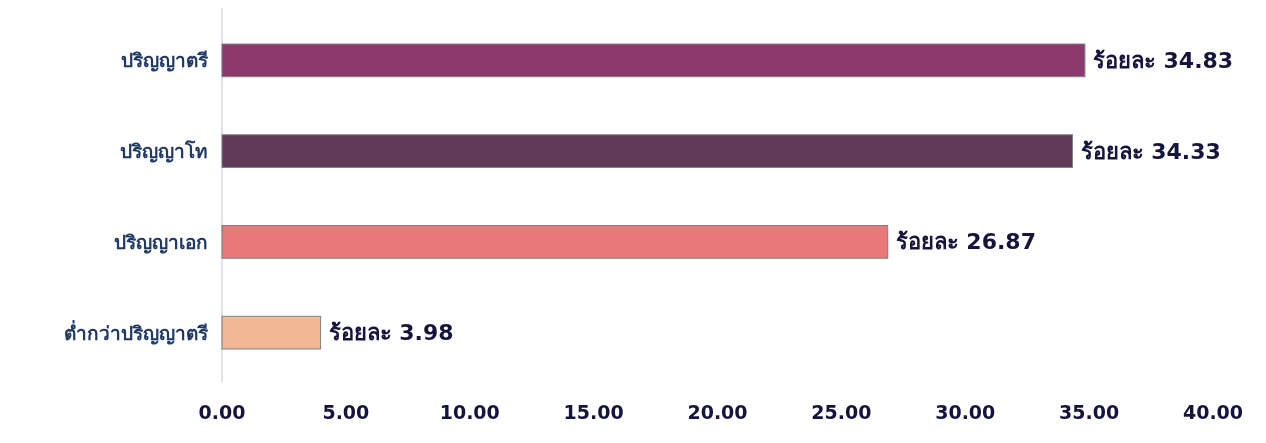 This screenshot has width=1266, height=443. What do you see at coordinates (165, 61) in the screenshot?
I see `y-tick-label: ปริญญาตรี` at bounding box center [165, 61].